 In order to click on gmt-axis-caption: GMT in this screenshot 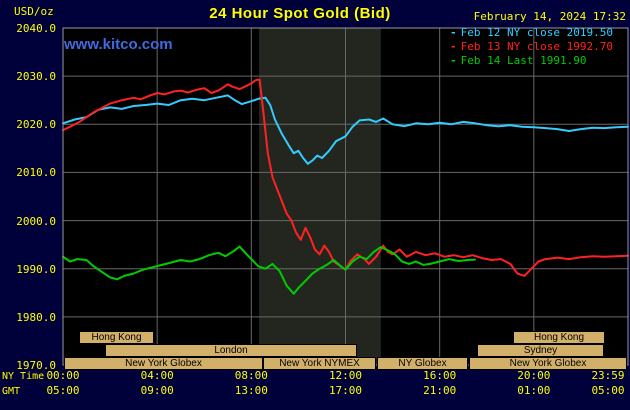, I will do `click(11, 391)`.